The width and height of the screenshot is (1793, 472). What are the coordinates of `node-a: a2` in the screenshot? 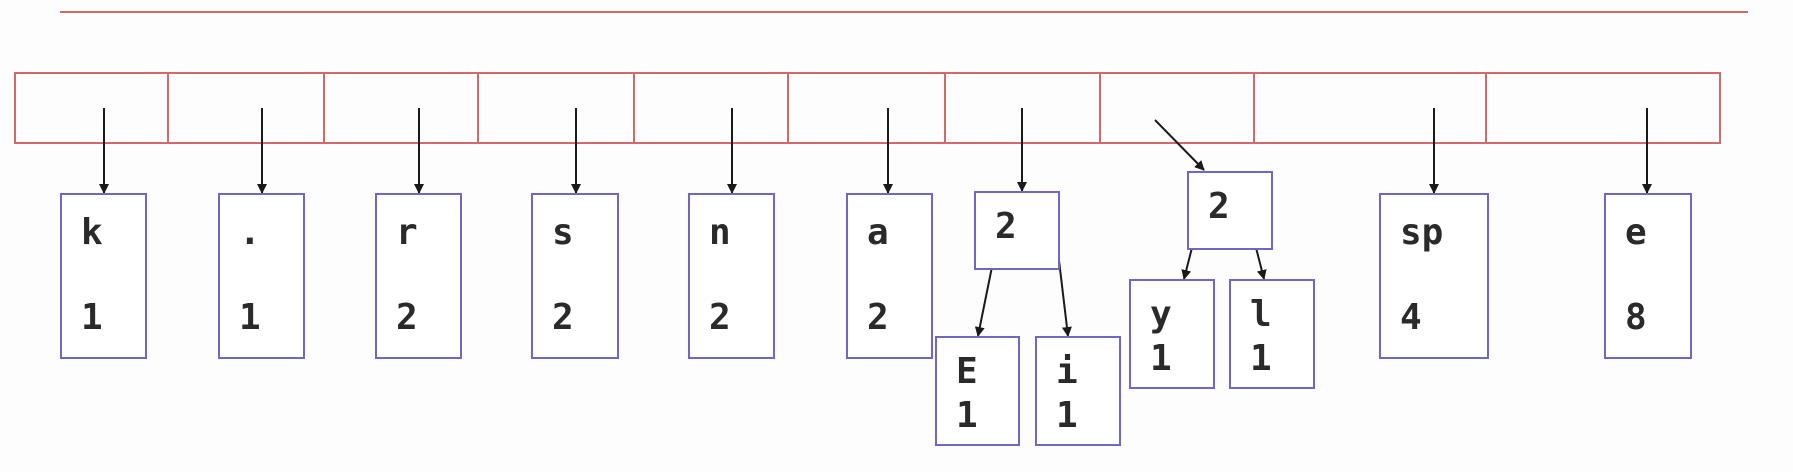 It's located at (889, 276).